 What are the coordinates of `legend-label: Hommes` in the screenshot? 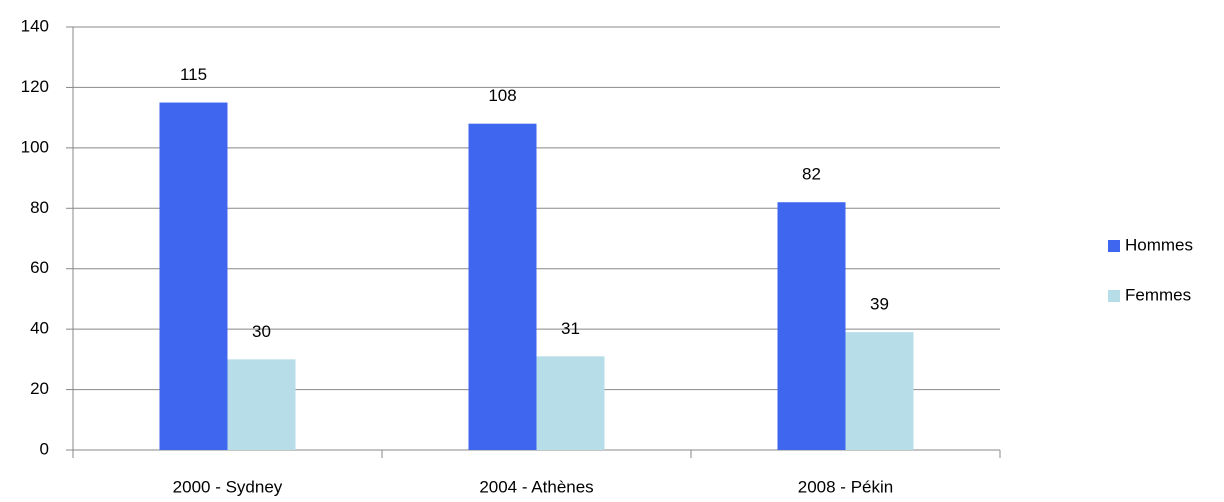 It's located at (1159, 244).